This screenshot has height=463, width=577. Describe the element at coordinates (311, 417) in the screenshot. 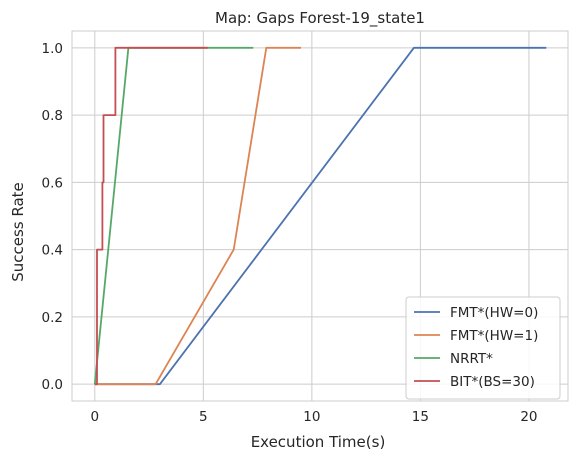

I see `x-tick-label: 10` at that location.